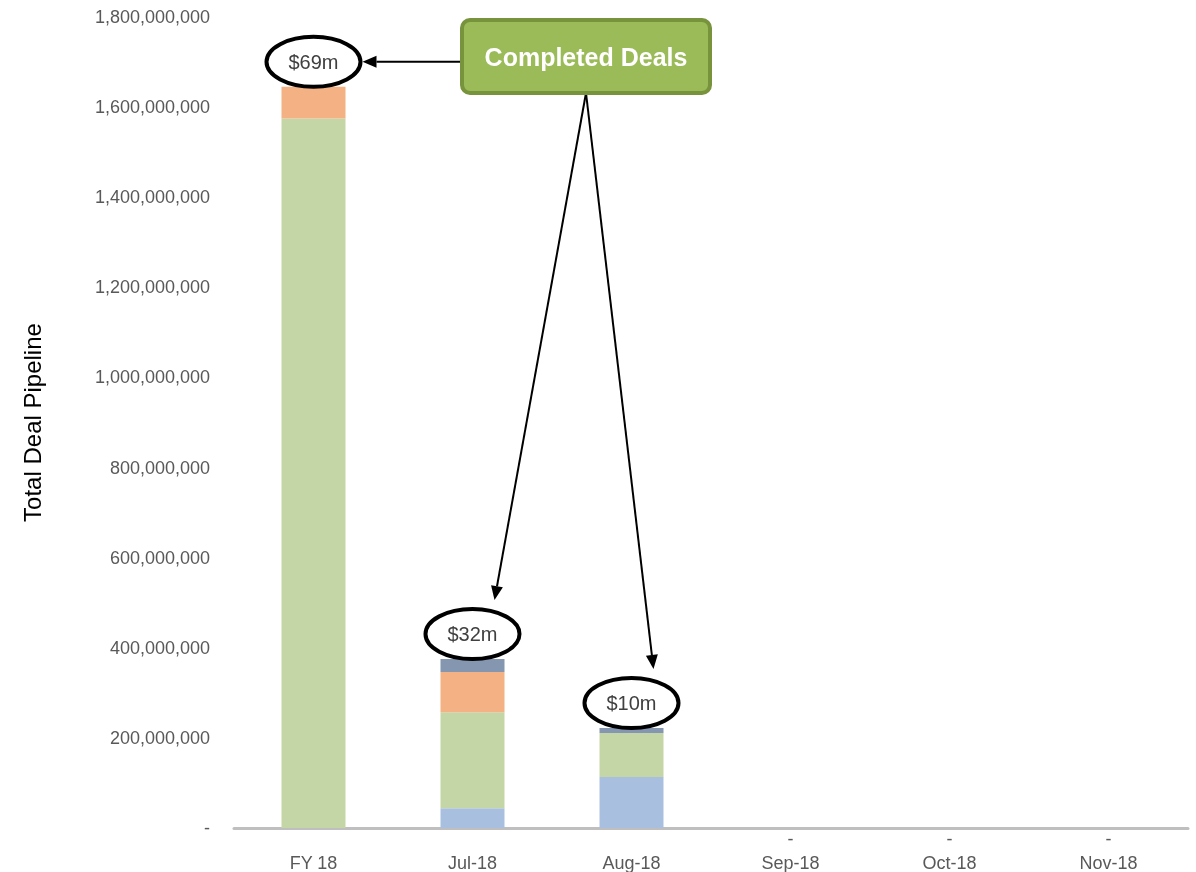 This screenshot has width=1196, height=872. Describe the element at coordinates (631, 862) in the screenshot. I see `x-tick-label: Aug-18` at that location.